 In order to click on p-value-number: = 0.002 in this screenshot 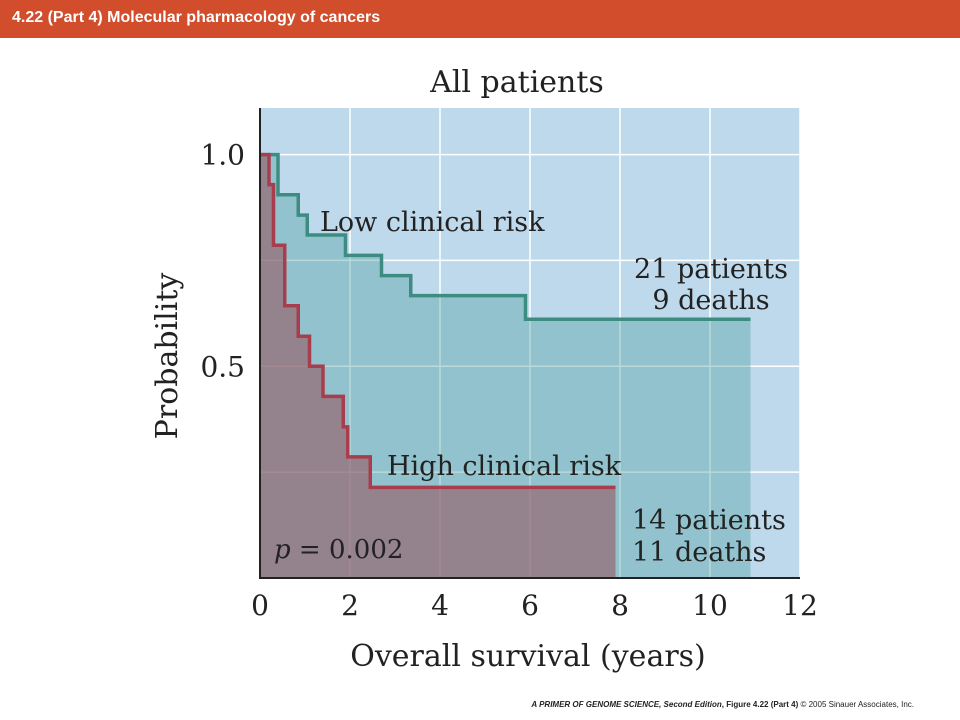, I will do `click(347, 550)`.